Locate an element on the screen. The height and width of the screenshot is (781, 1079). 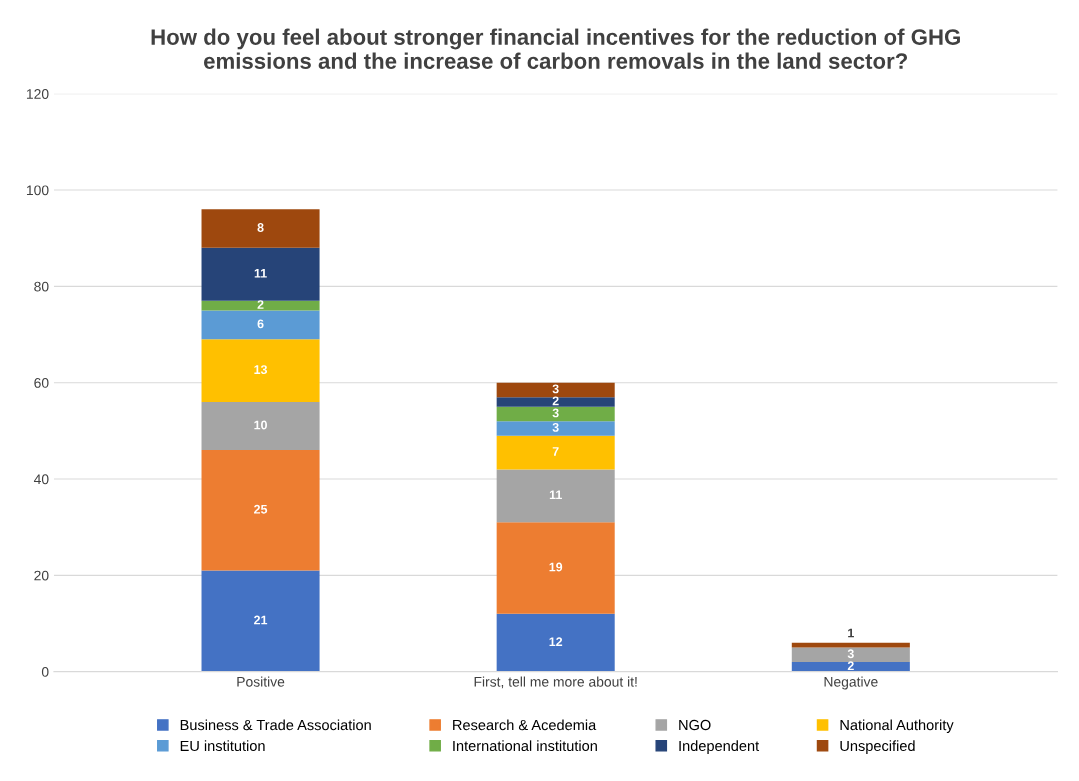
y-tick-label: 80 is located at coordinates (41, 286).